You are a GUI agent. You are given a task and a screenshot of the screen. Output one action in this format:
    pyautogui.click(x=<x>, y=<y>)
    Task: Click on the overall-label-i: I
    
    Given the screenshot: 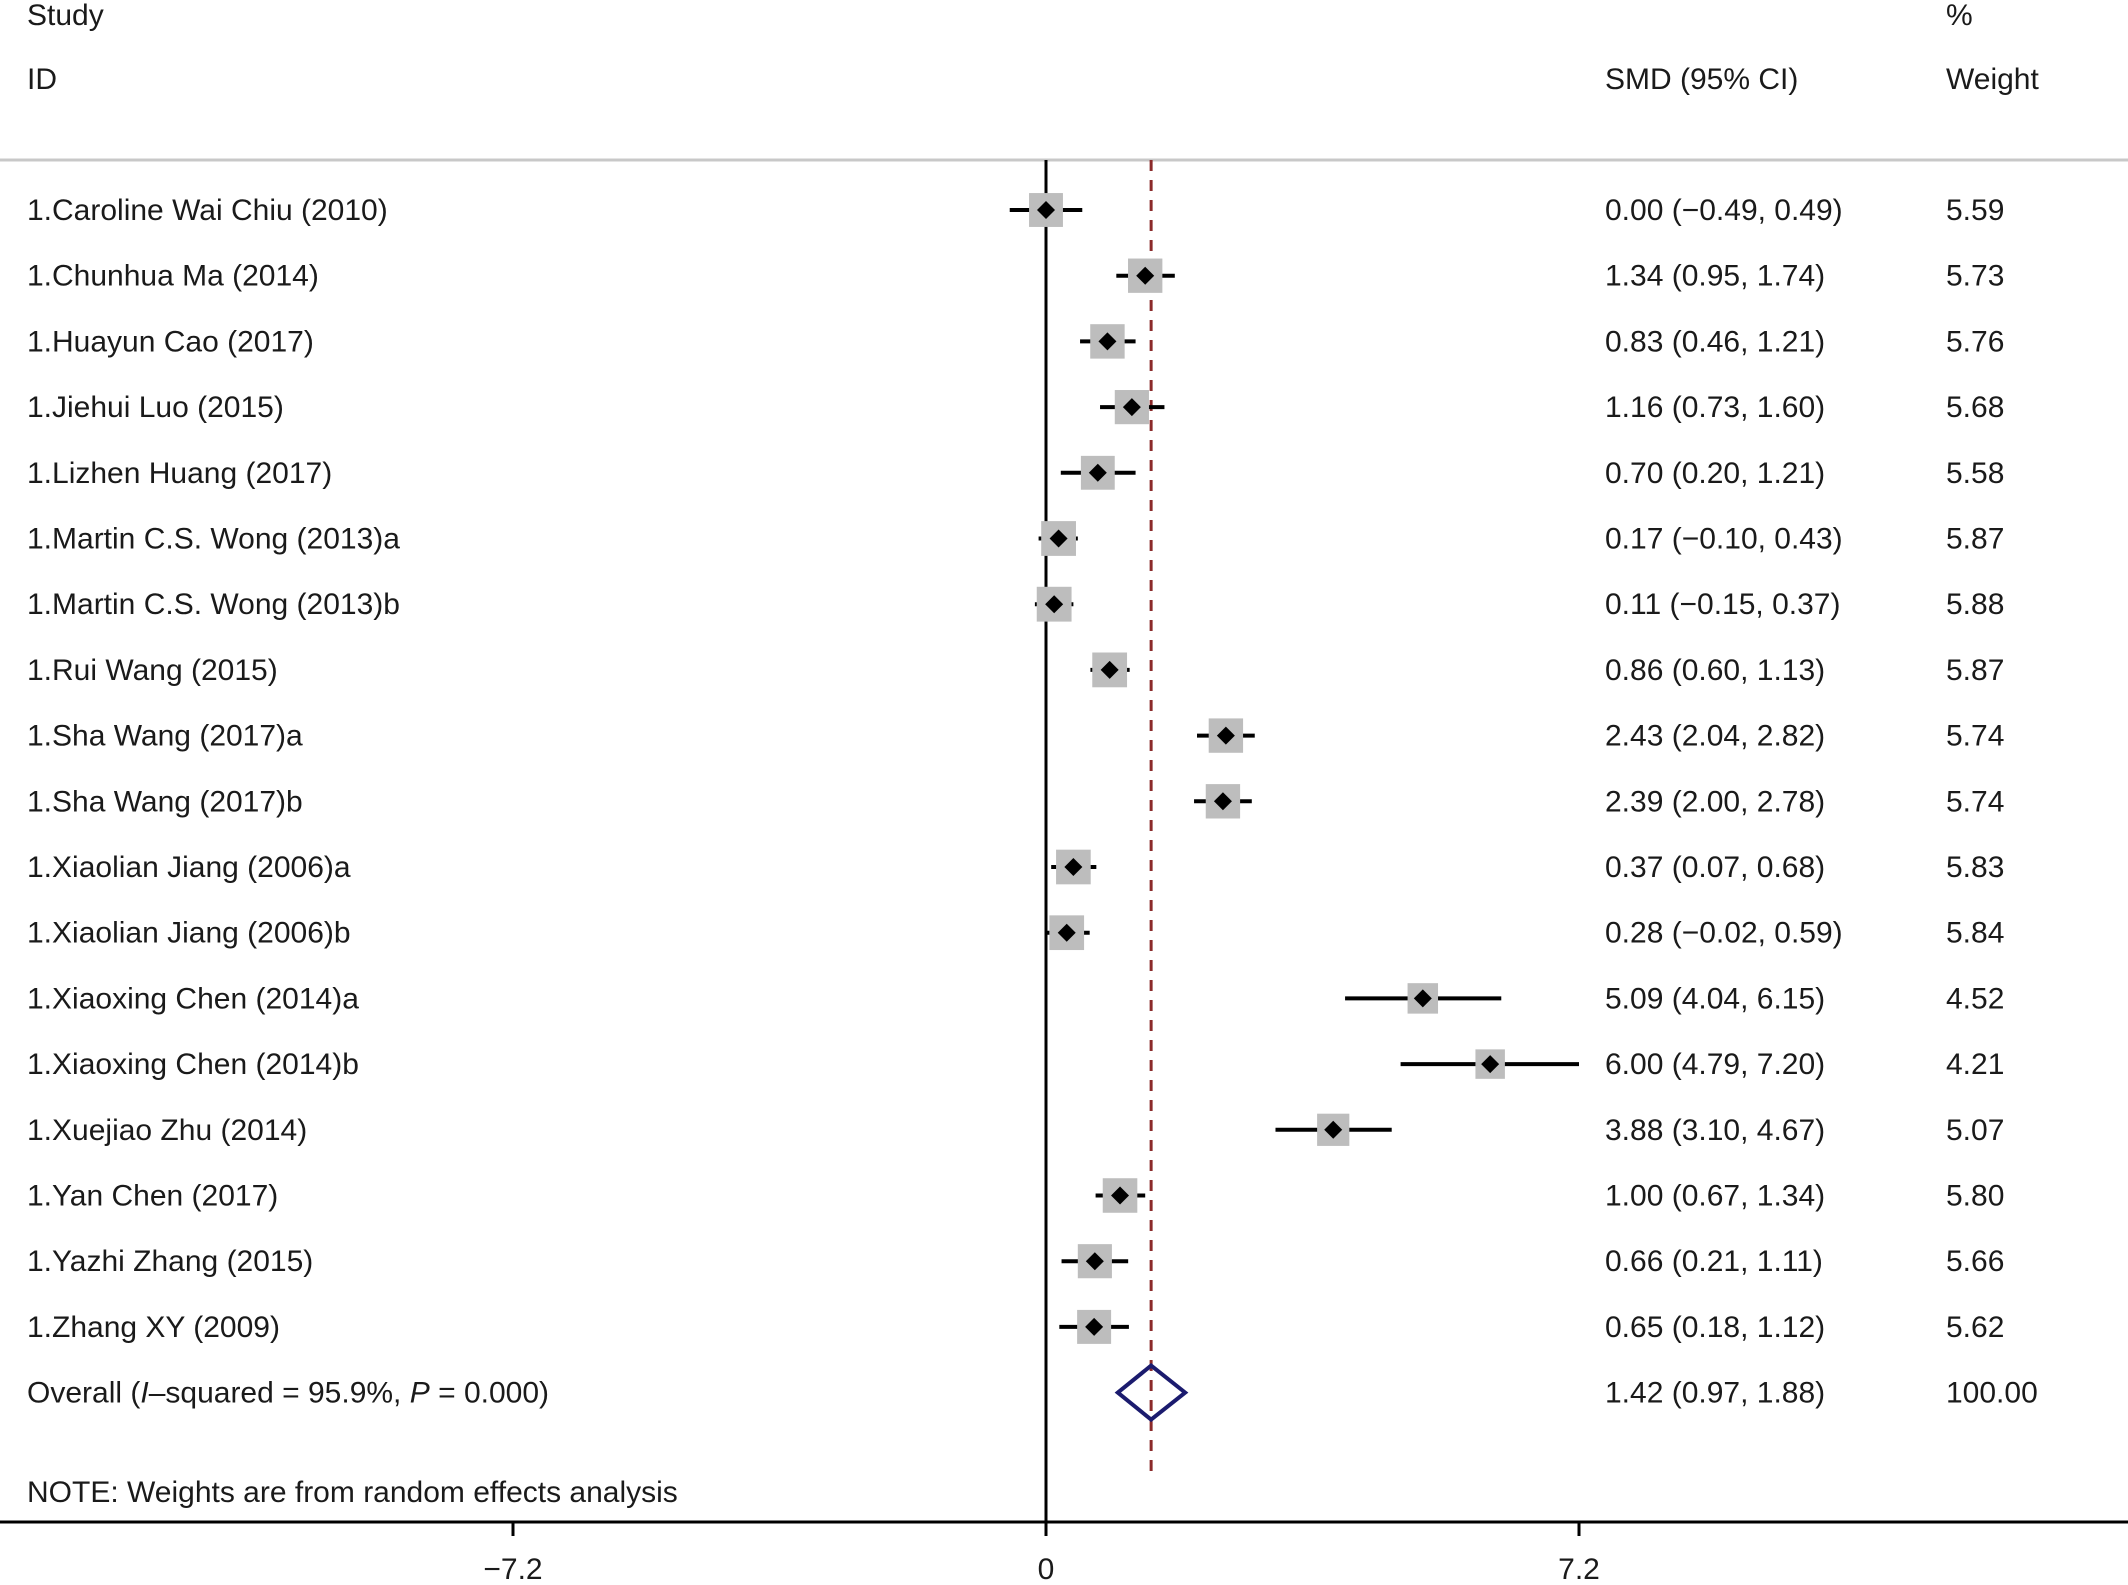 What is the action you would take?
    pyautogui.click(x=144, y=1393)
    